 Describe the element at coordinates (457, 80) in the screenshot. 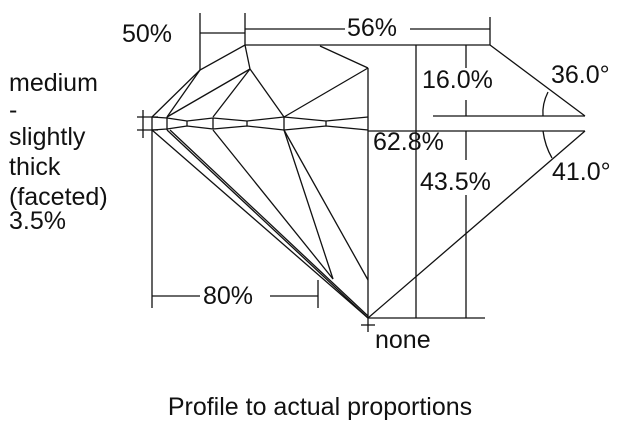

I see `crown-height-label: 16.0%` at that location.